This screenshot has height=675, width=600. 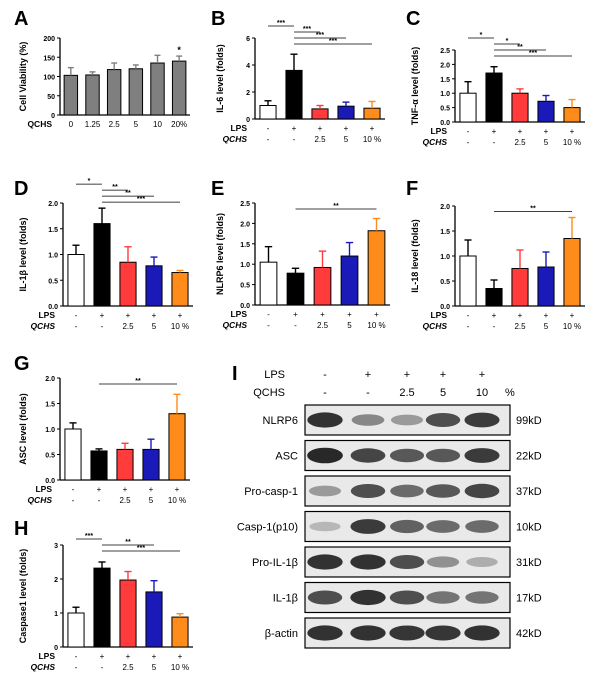 I want to click on y-tick-label: 1.5, so click(x=245, y=245).